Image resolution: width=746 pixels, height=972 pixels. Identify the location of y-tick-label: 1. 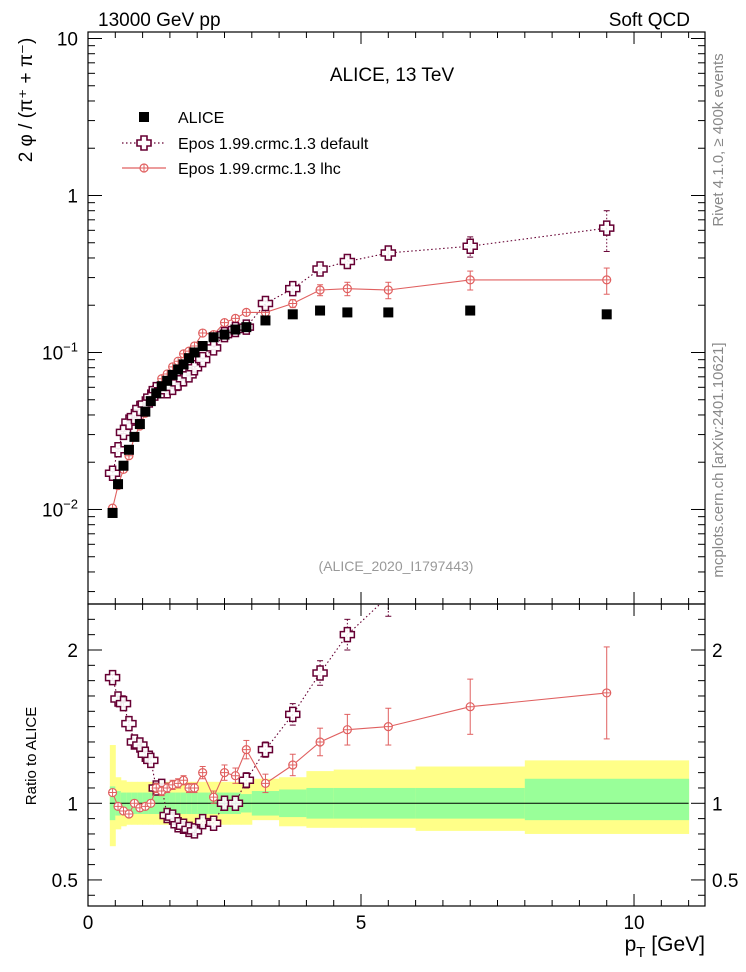
(72, 196).